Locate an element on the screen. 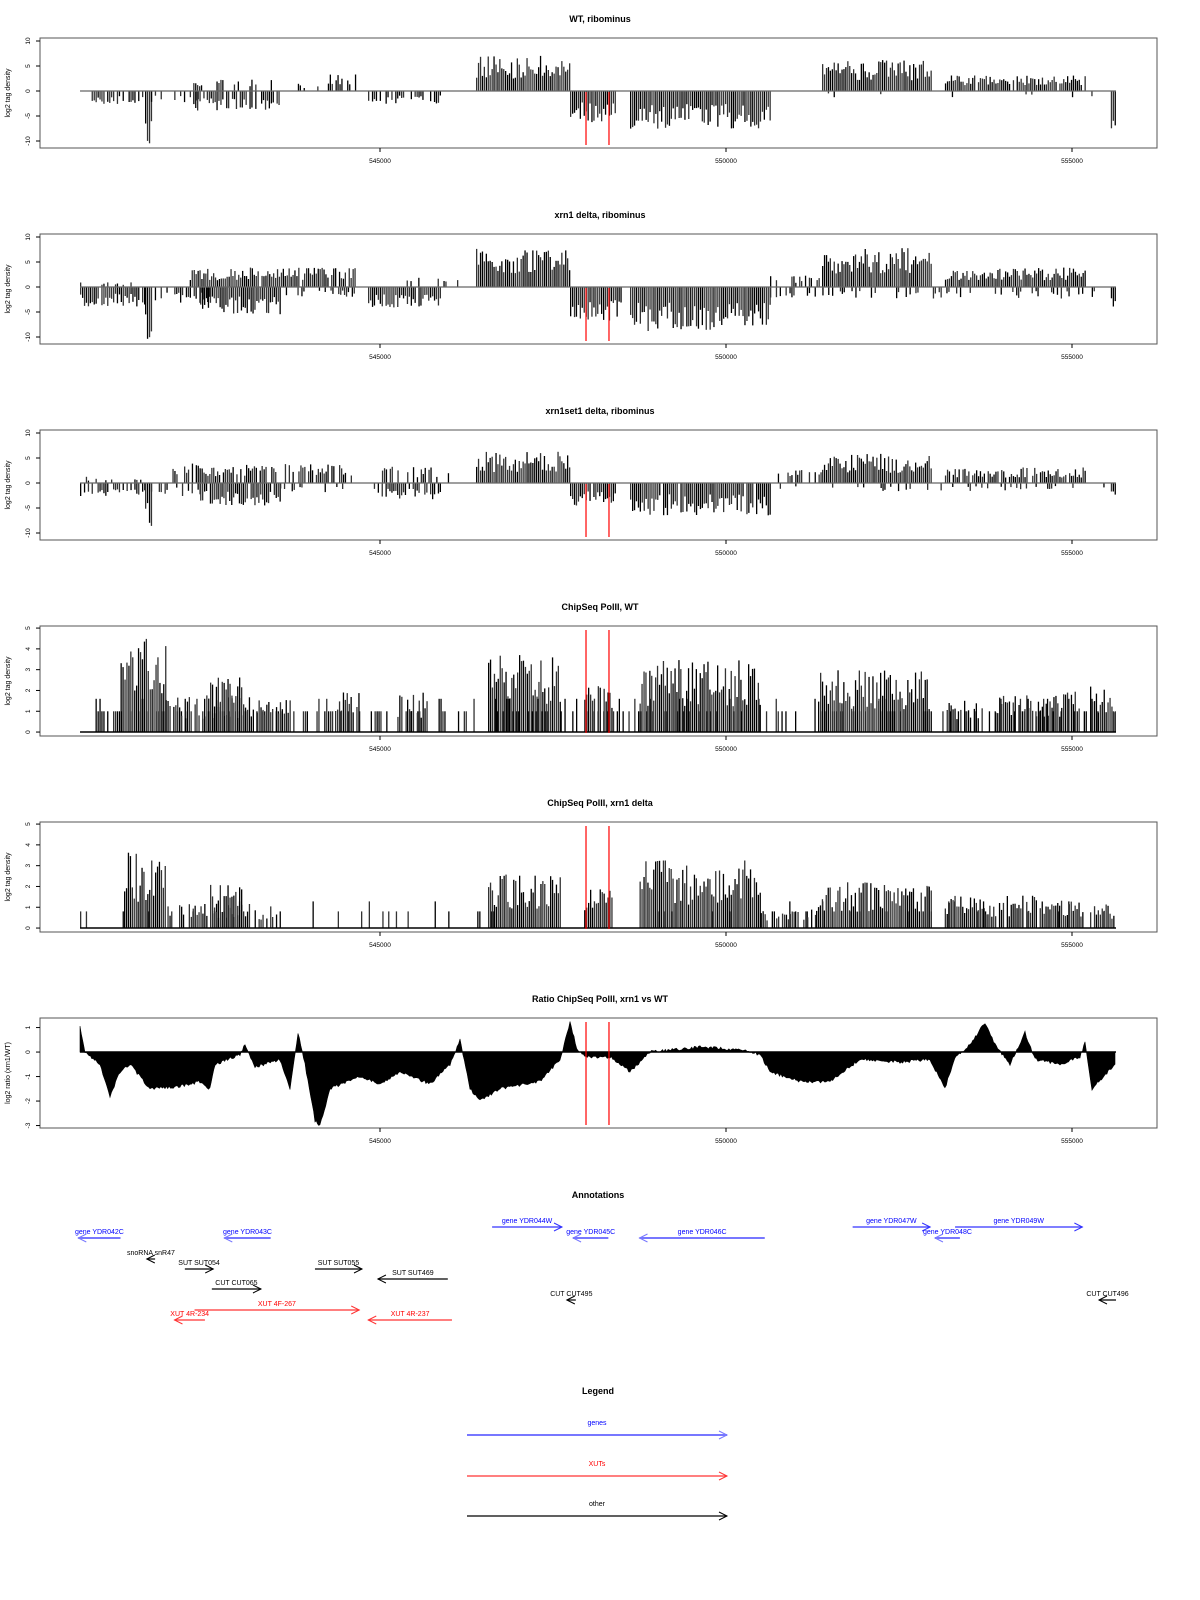 This screenshot has width=1200, height=1600. annotation-feature: XUT 4F-267 is located at coordinates (277, 1308).